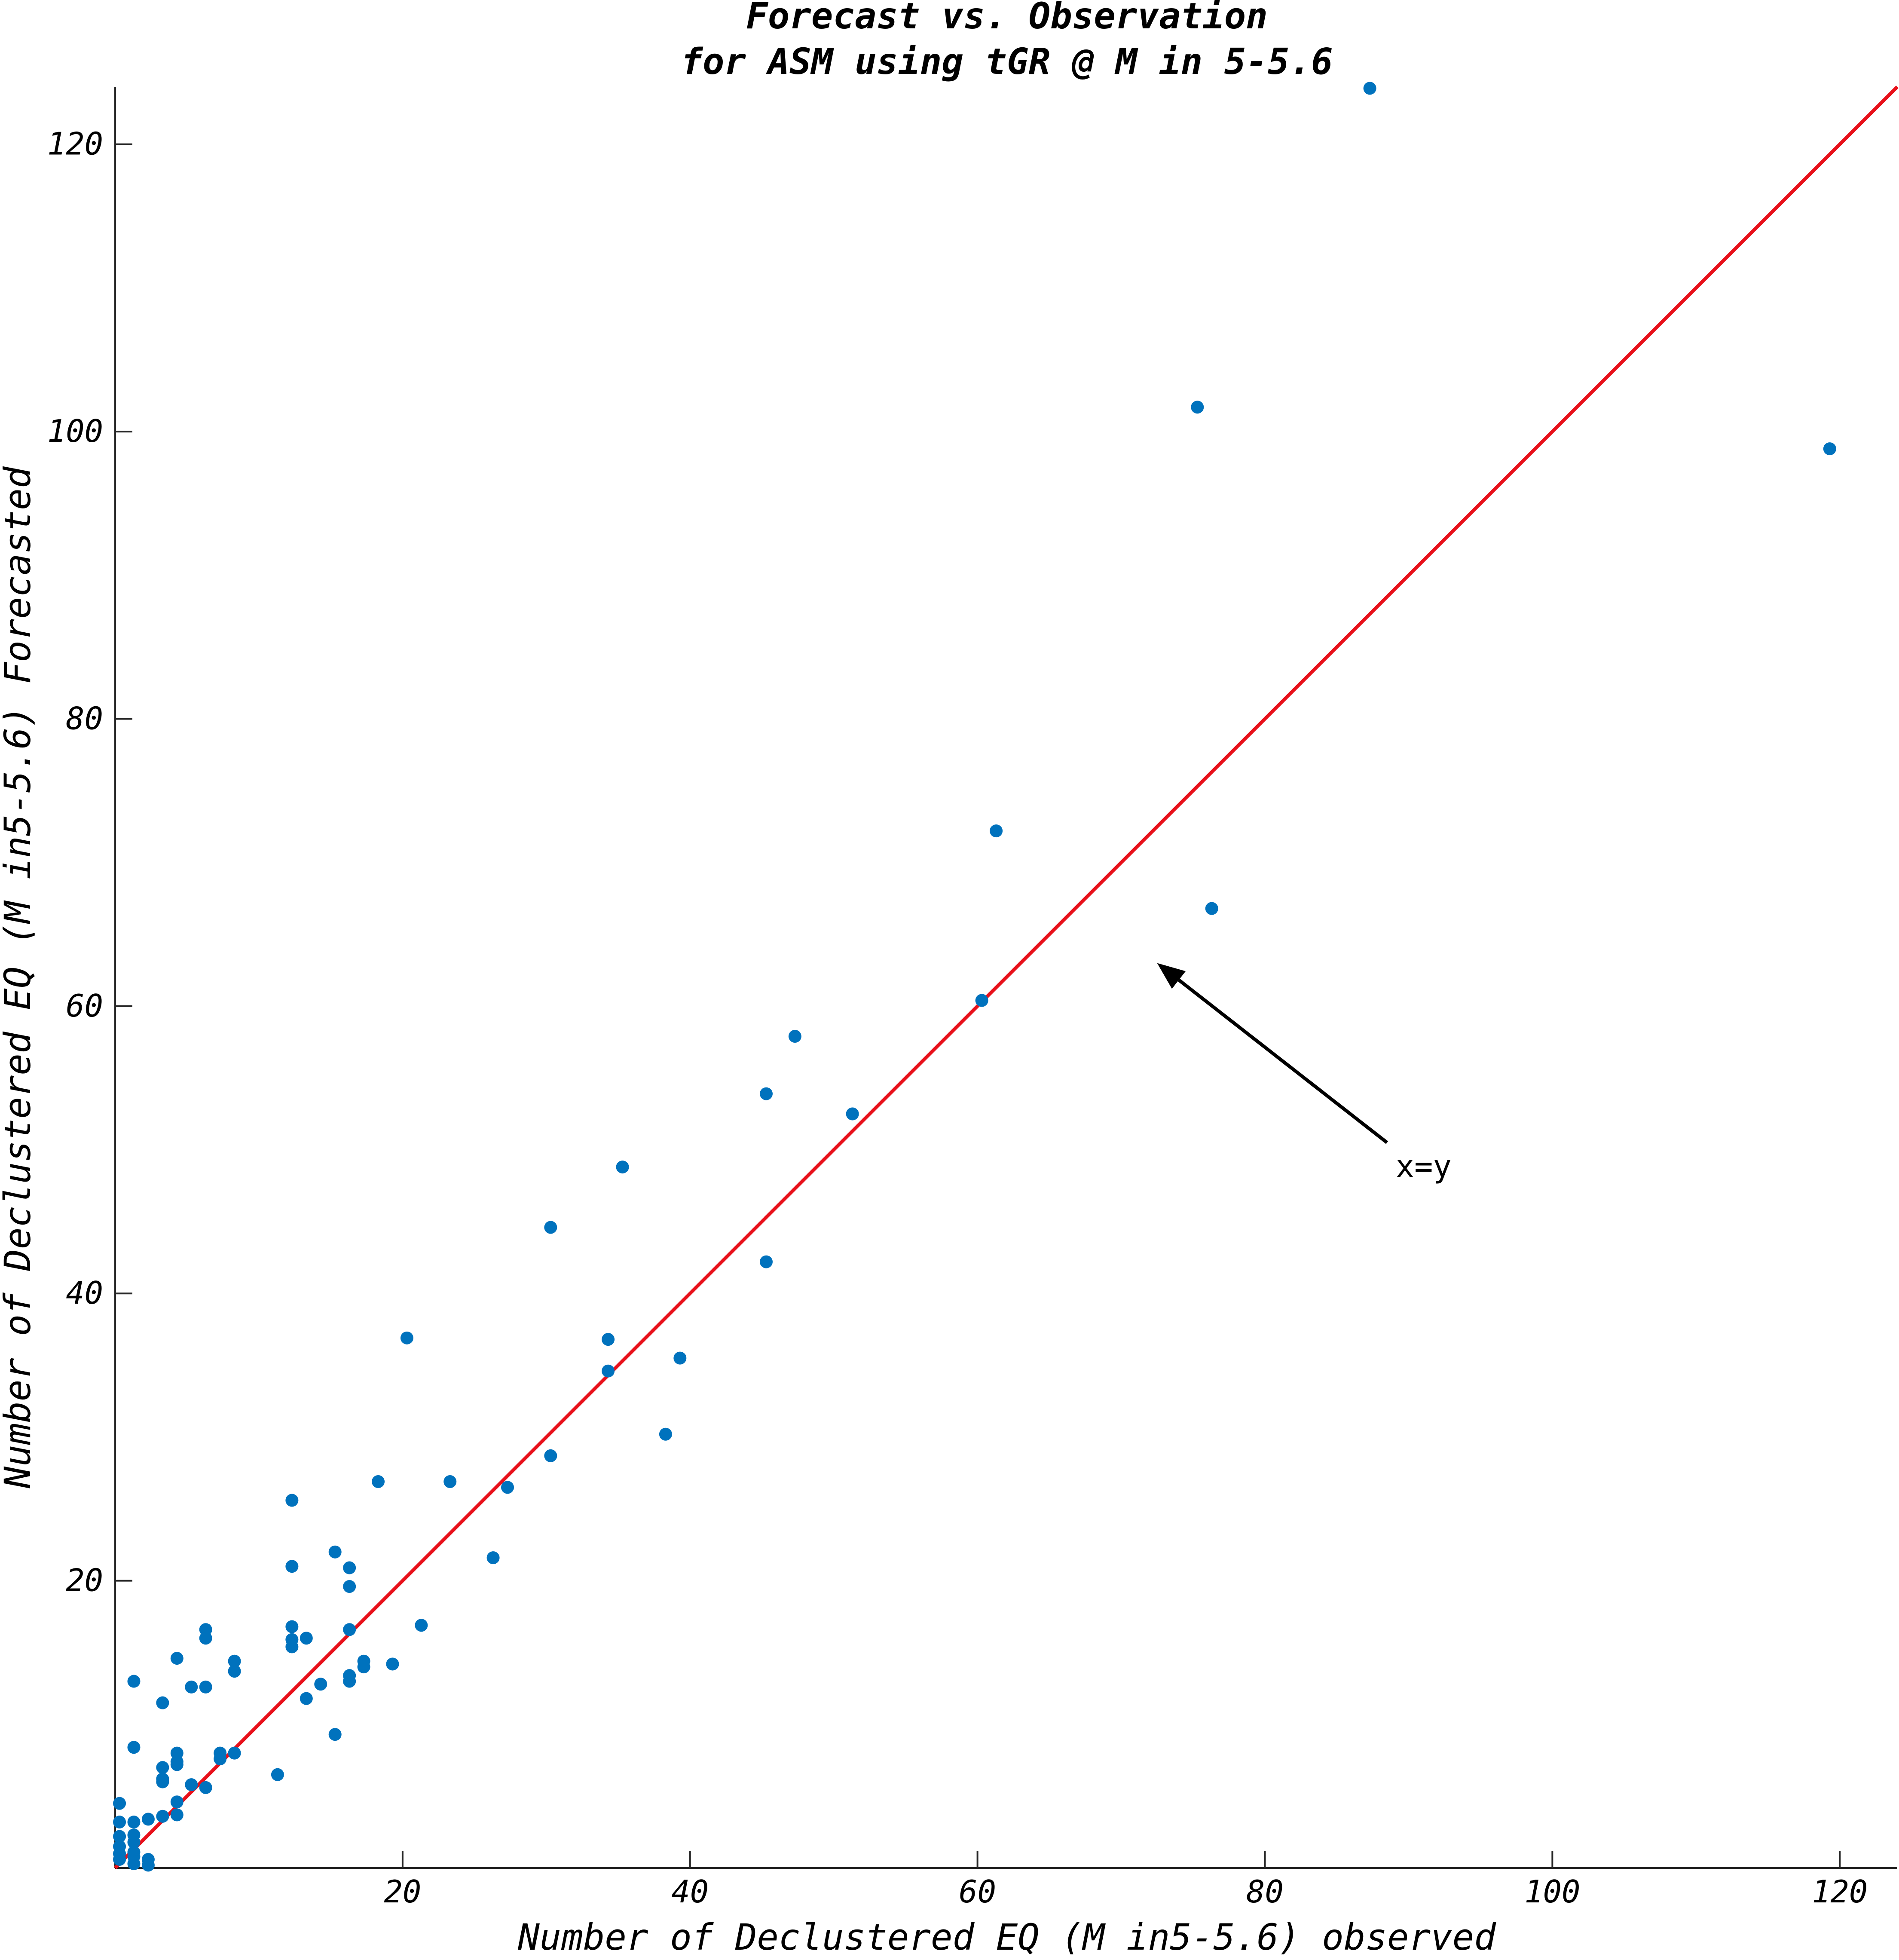 This screenshot has width=1899, height=1960. I want to click on x-tick-label: 100, so click(1552, 1892).